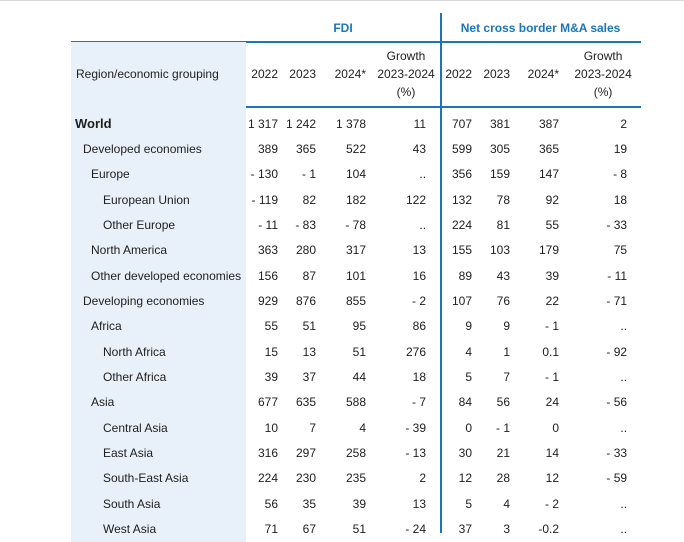  Describe the element at coordinates (462, 250) in the screenshot. I see `ma-value-cell: 155` at that location.